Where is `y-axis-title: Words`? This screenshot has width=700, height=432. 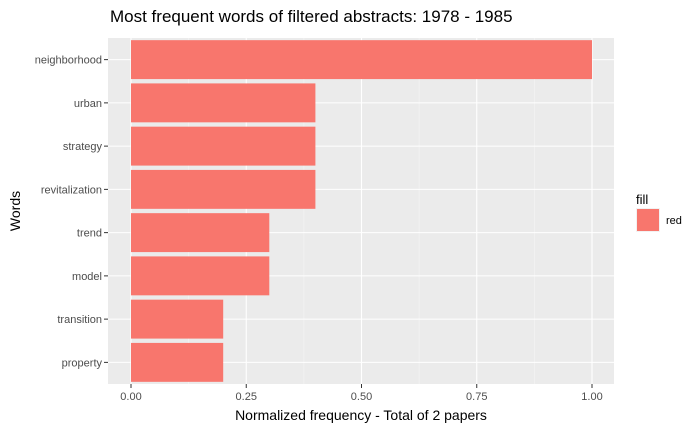
y-axis-title: Words is located at coordinates (15, 211).